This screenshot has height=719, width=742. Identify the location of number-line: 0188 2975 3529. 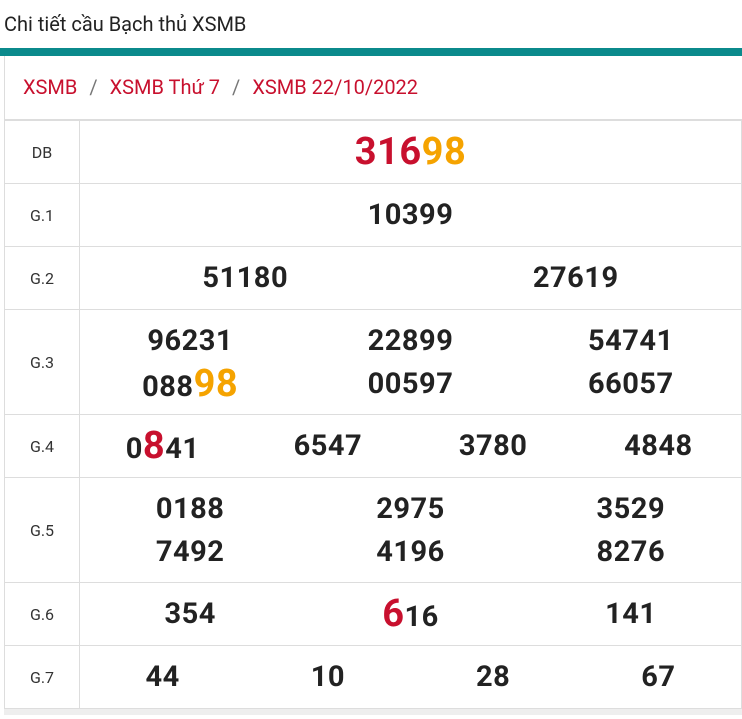
(410, 508).